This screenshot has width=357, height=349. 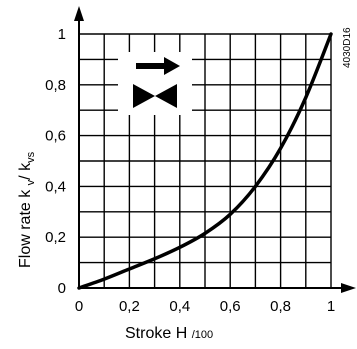 I want to click on y-tick-label: 0,2, so click(x=55, y=237).